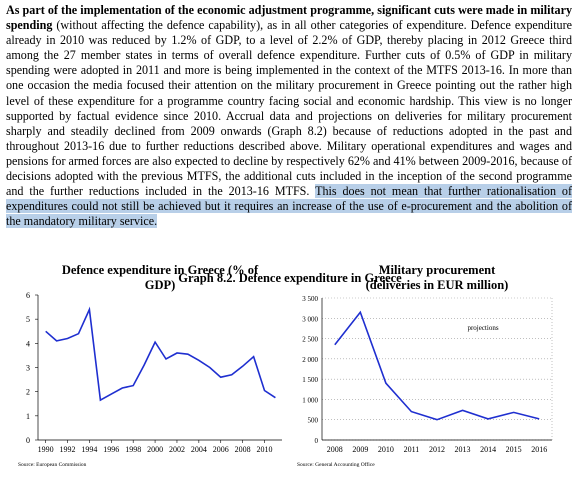 This screenshot has width=578, height=487. I want to click on title-line: GDP), so click(160, 285).